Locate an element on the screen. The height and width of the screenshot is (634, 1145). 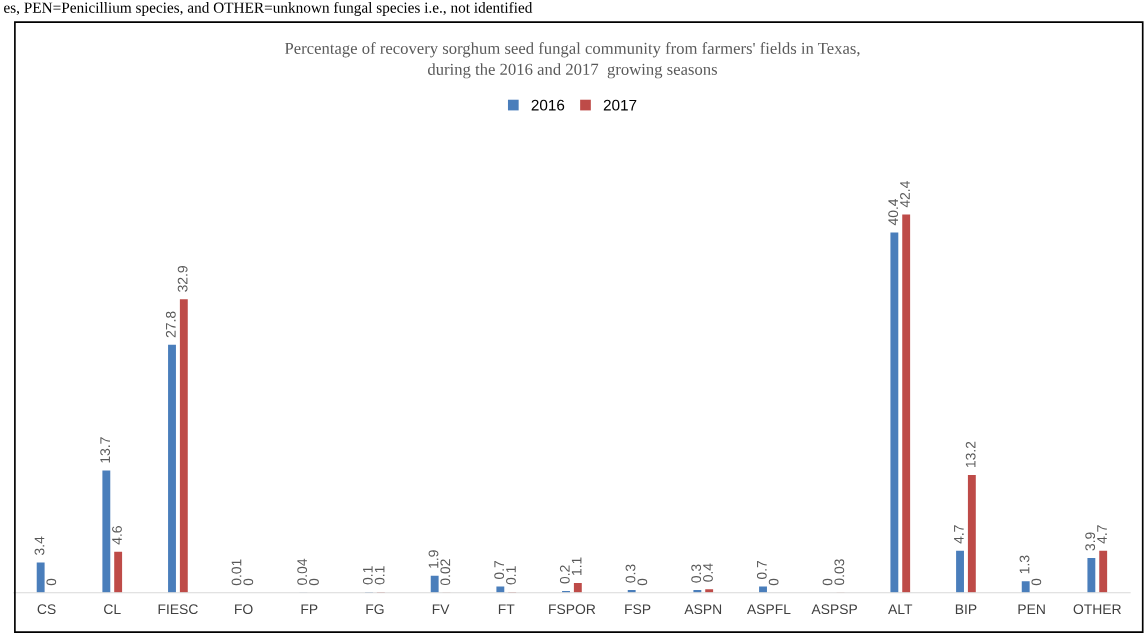
data-label: 0.03 is located at coordinates (839, 572).